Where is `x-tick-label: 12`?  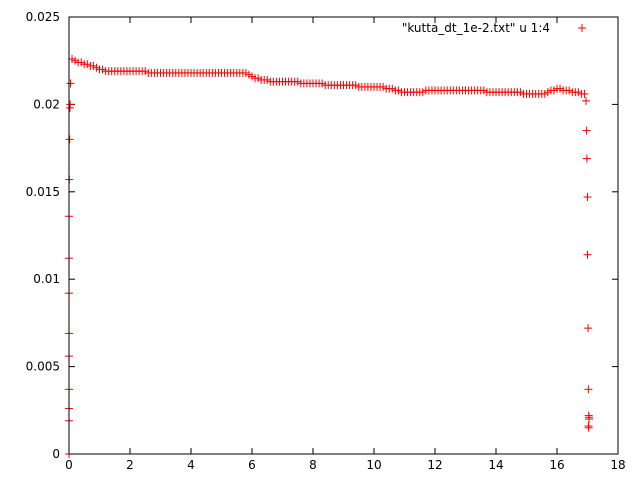 x-tick-label: 12 is located at coordinates (434, 465).